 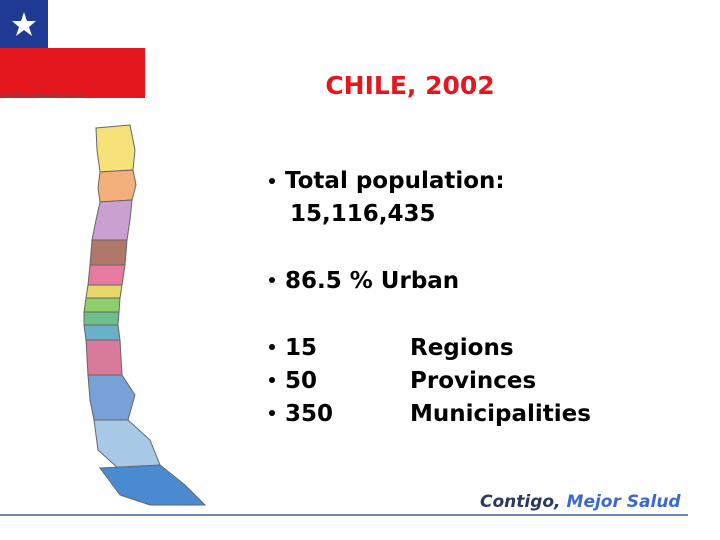 What do you see at coordinates (462, 348) in the screenshot?
I see `division-name: Regions` at bounding box center [462, 348].